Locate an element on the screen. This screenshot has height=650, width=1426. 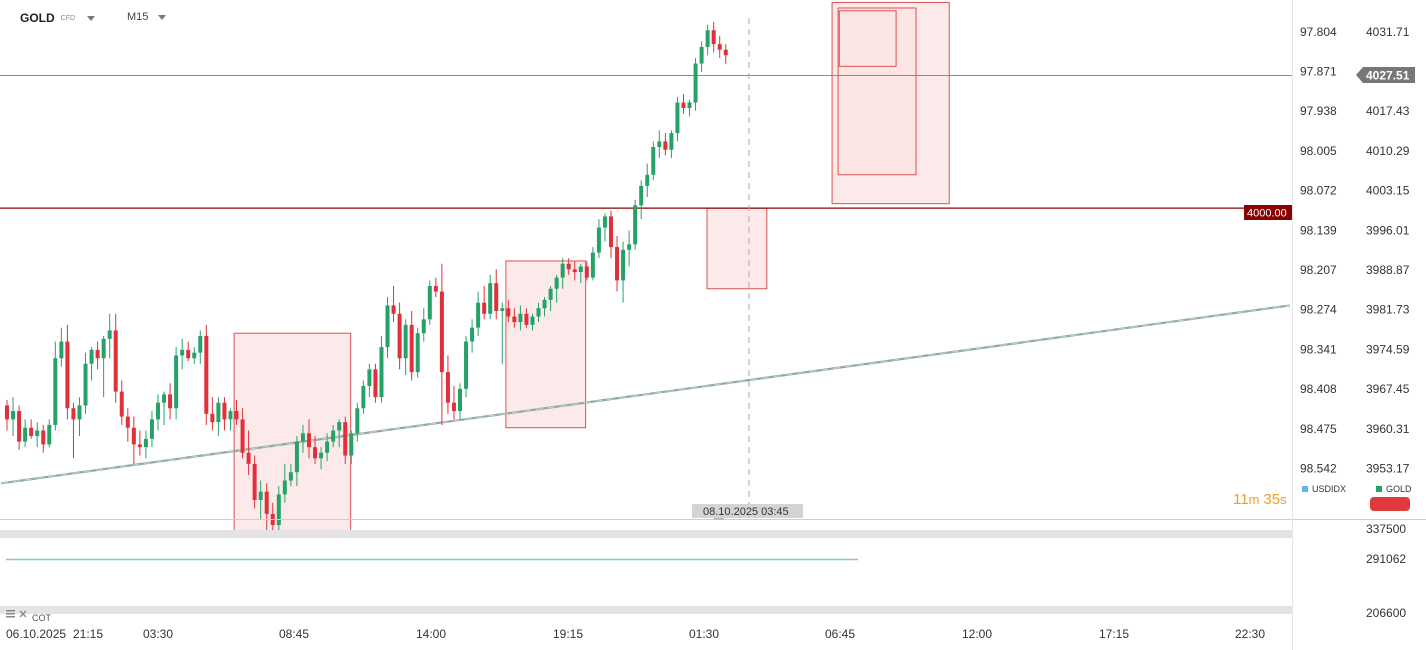
chevron-down-icon is located at coordinates (91, 18).